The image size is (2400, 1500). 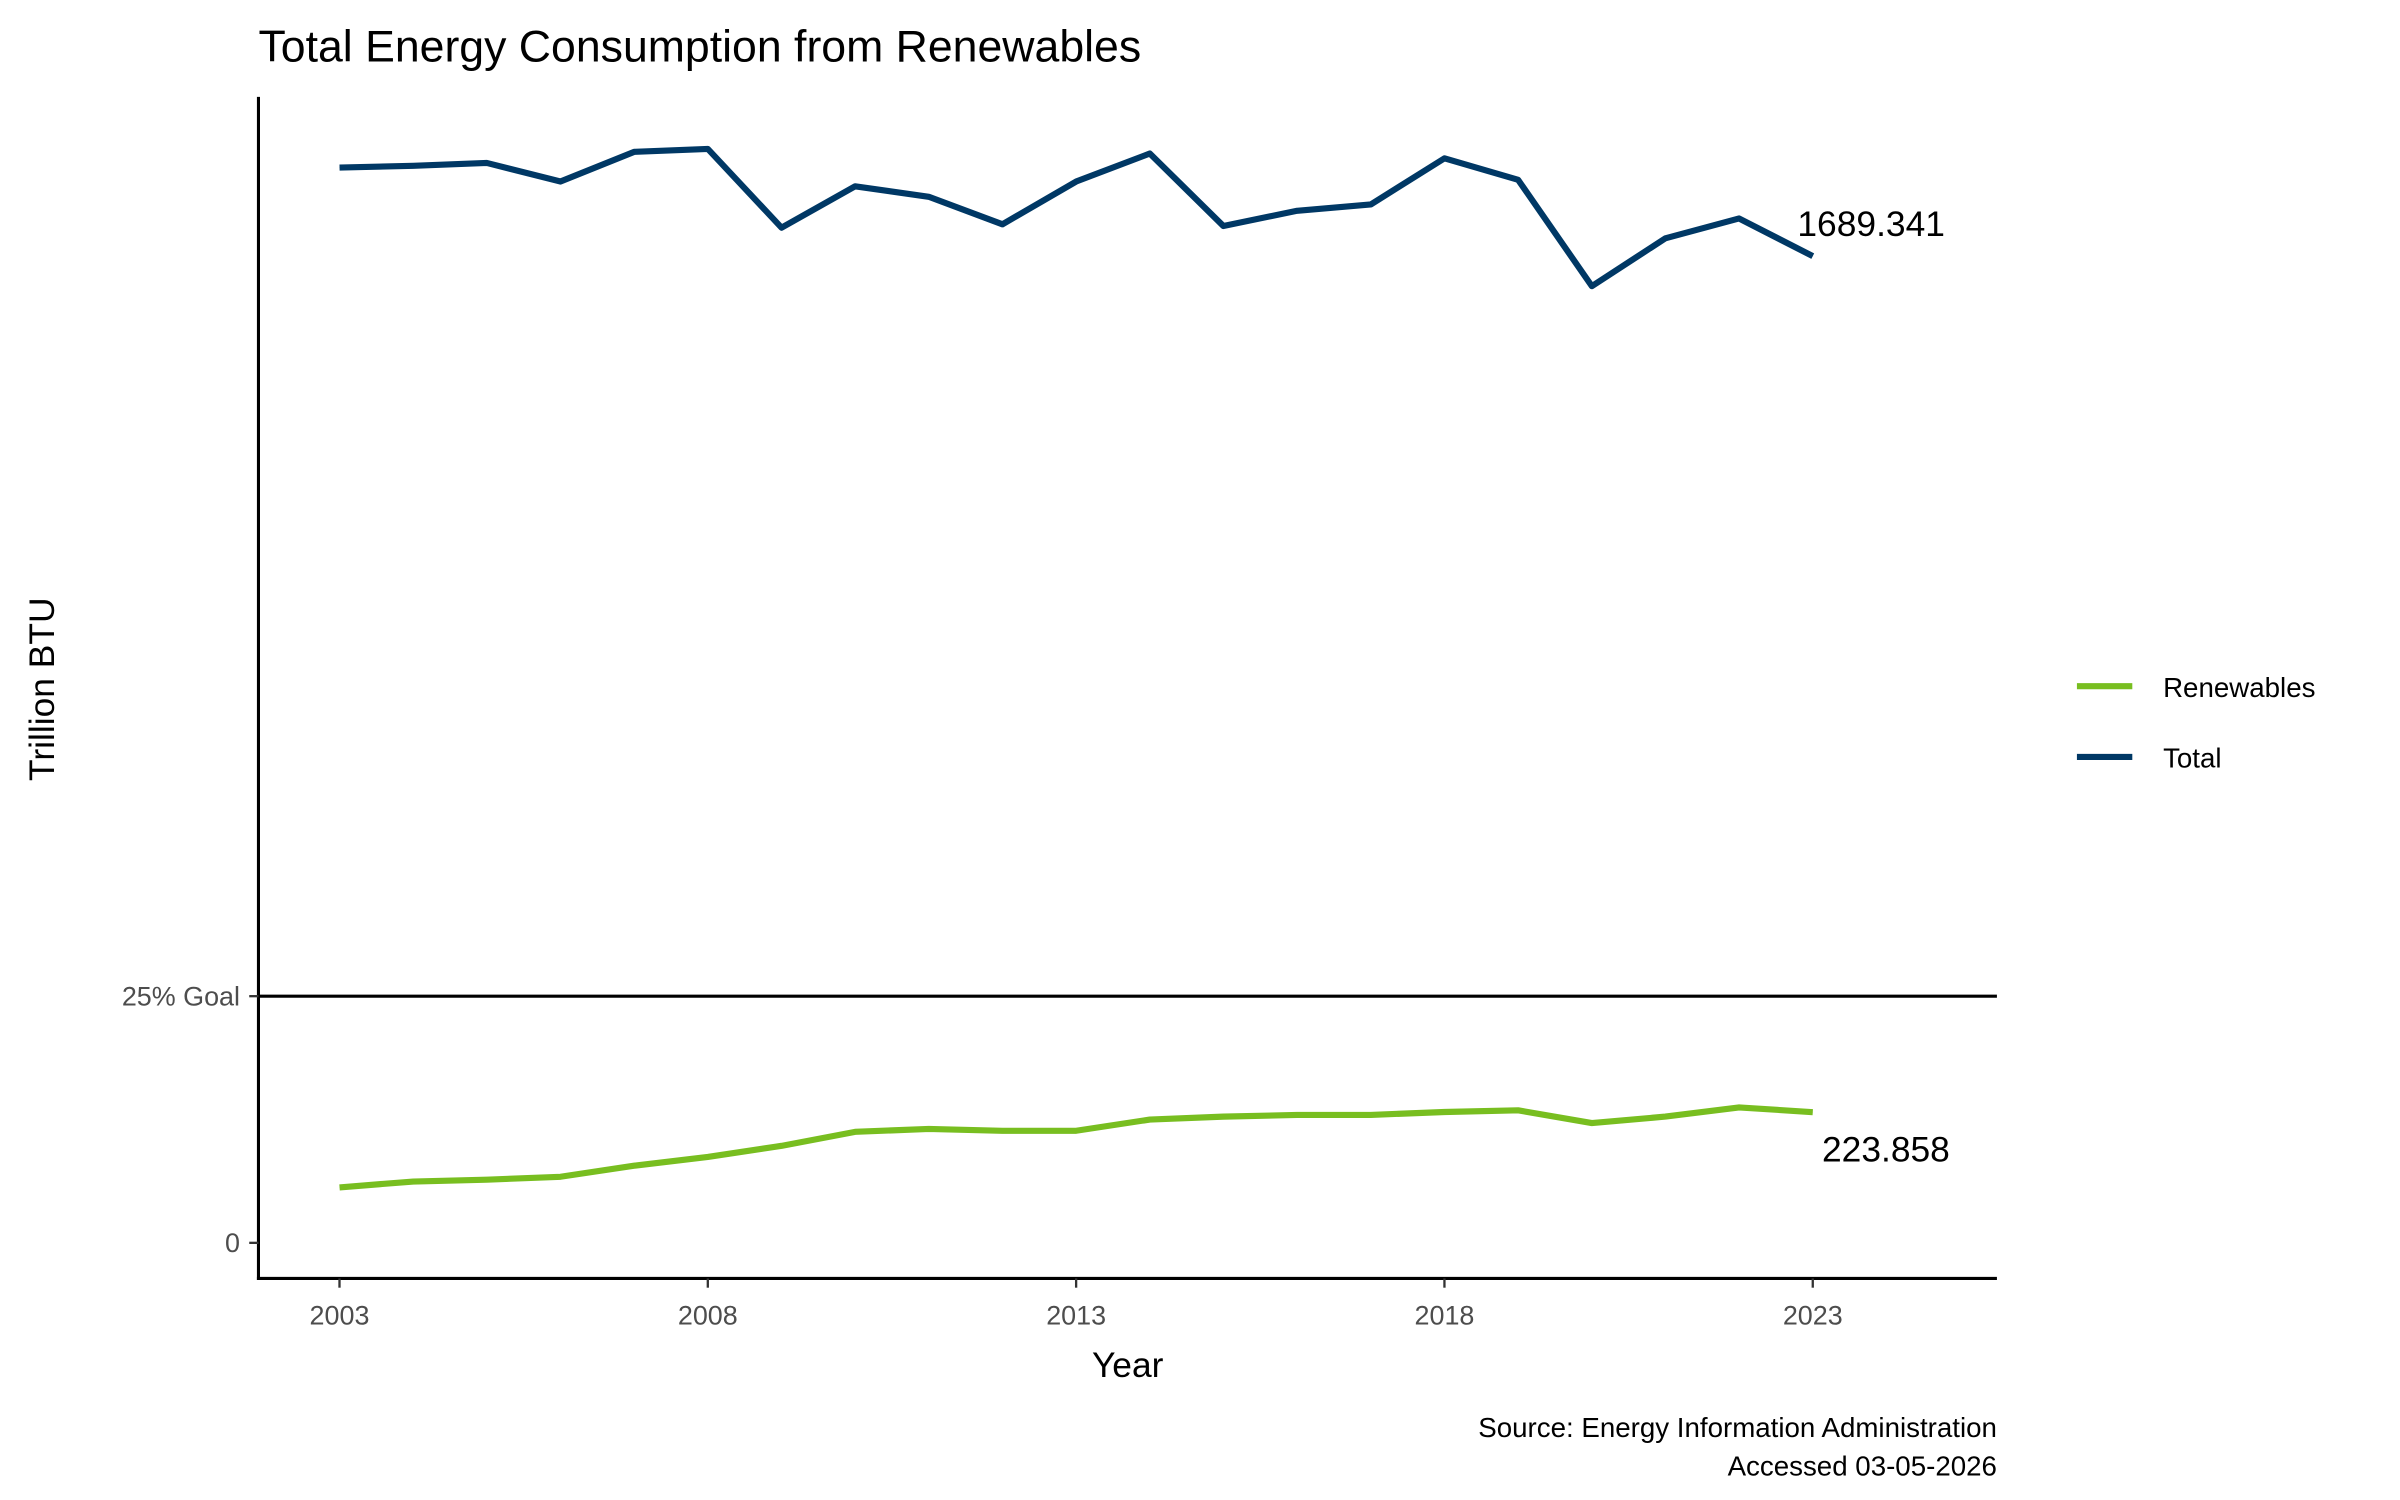 What do you see at coordinates (1077, 217) in the screenshot?
I see `series-line-total` at bounding box center [1077, 217].